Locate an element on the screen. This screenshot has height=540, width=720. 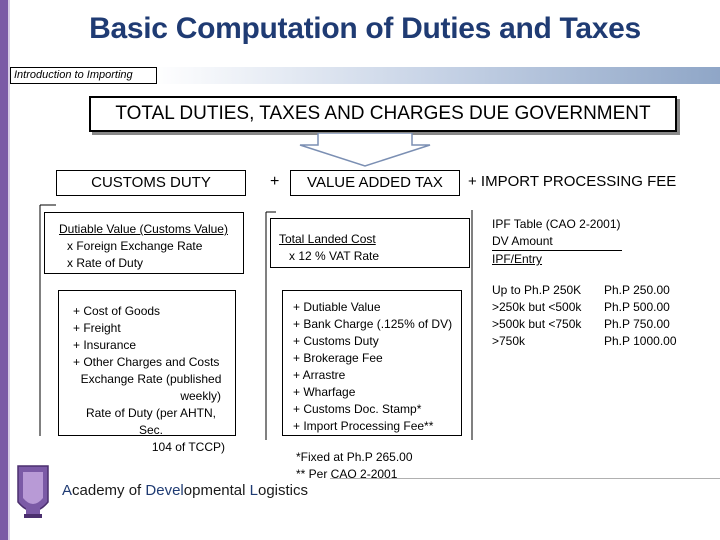
table-row: >500k but <750k Ph.P 750.00 is located at coordinates (602, 324).